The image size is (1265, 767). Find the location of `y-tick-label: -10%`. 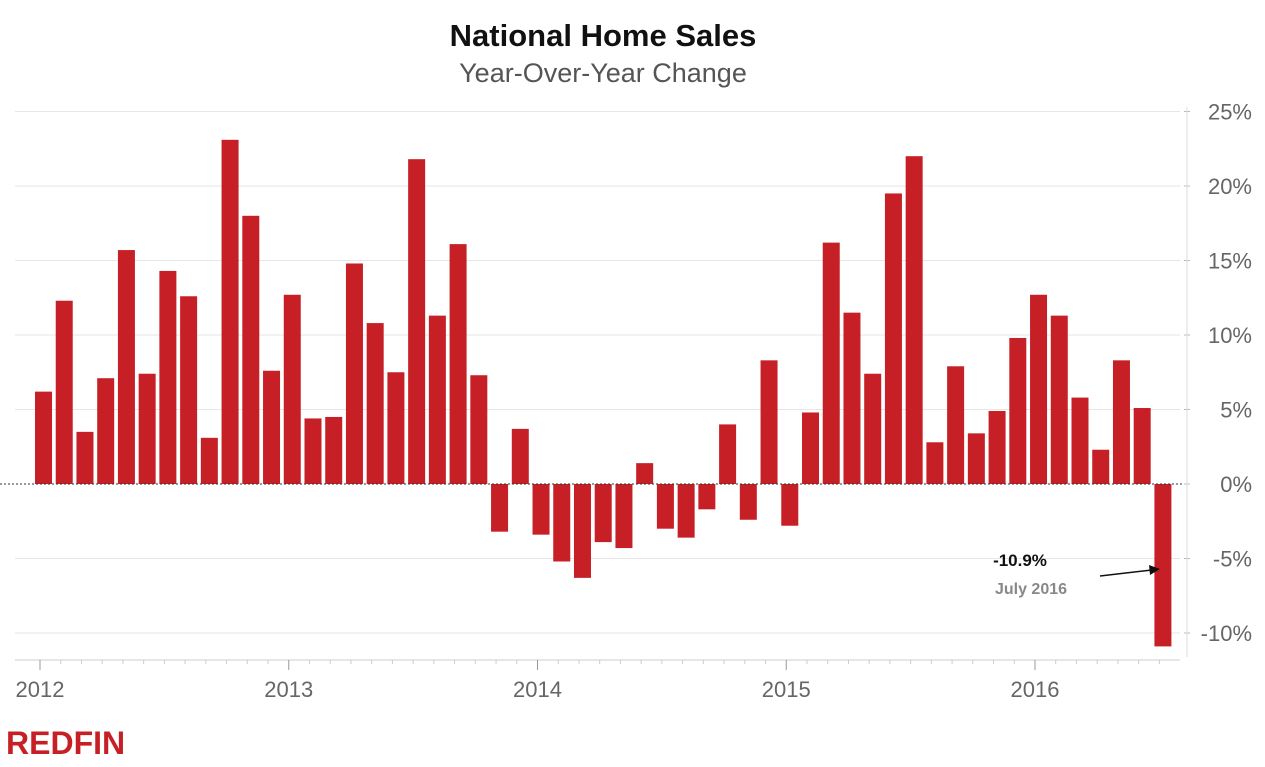

y-tick-label: -10% is located at coordinates (1226, 633).